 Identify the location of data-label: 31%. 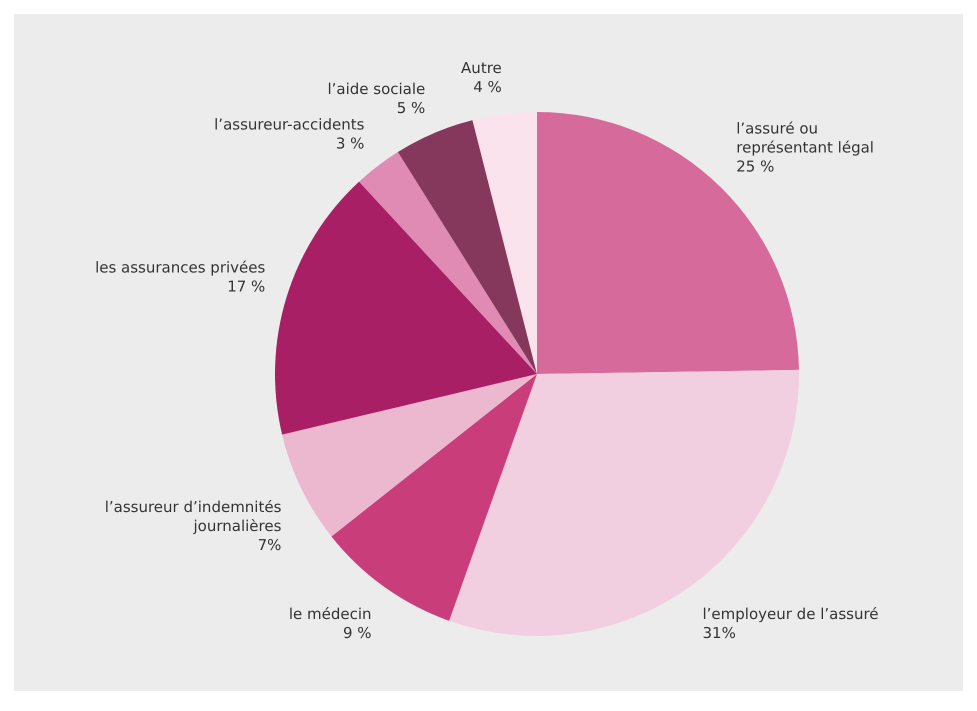
(719, 633).